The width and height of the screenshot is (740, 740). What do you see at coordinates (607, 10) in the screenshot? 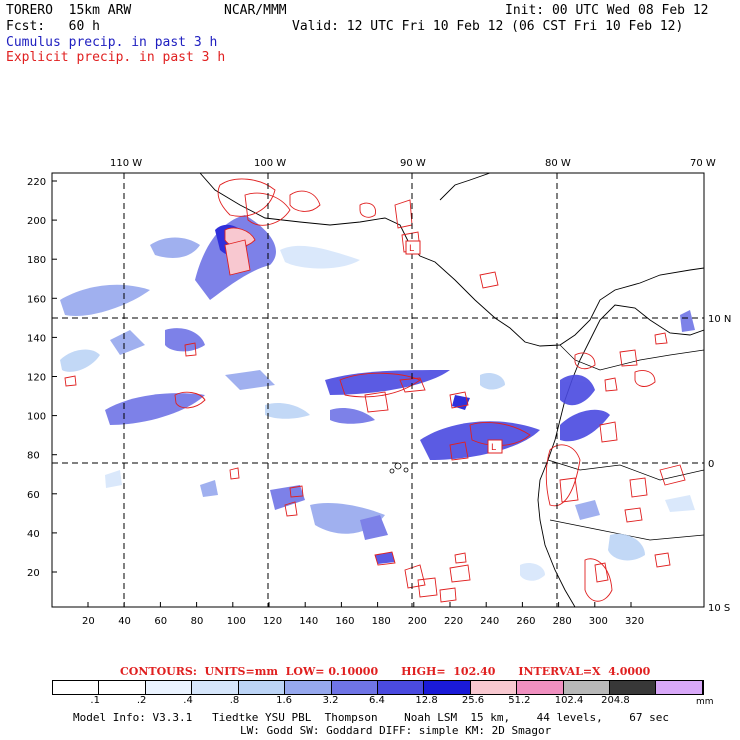
I see `init-time: Init: 00 UTC Wed 08 Feb 12` at bounding box center [607, 10].